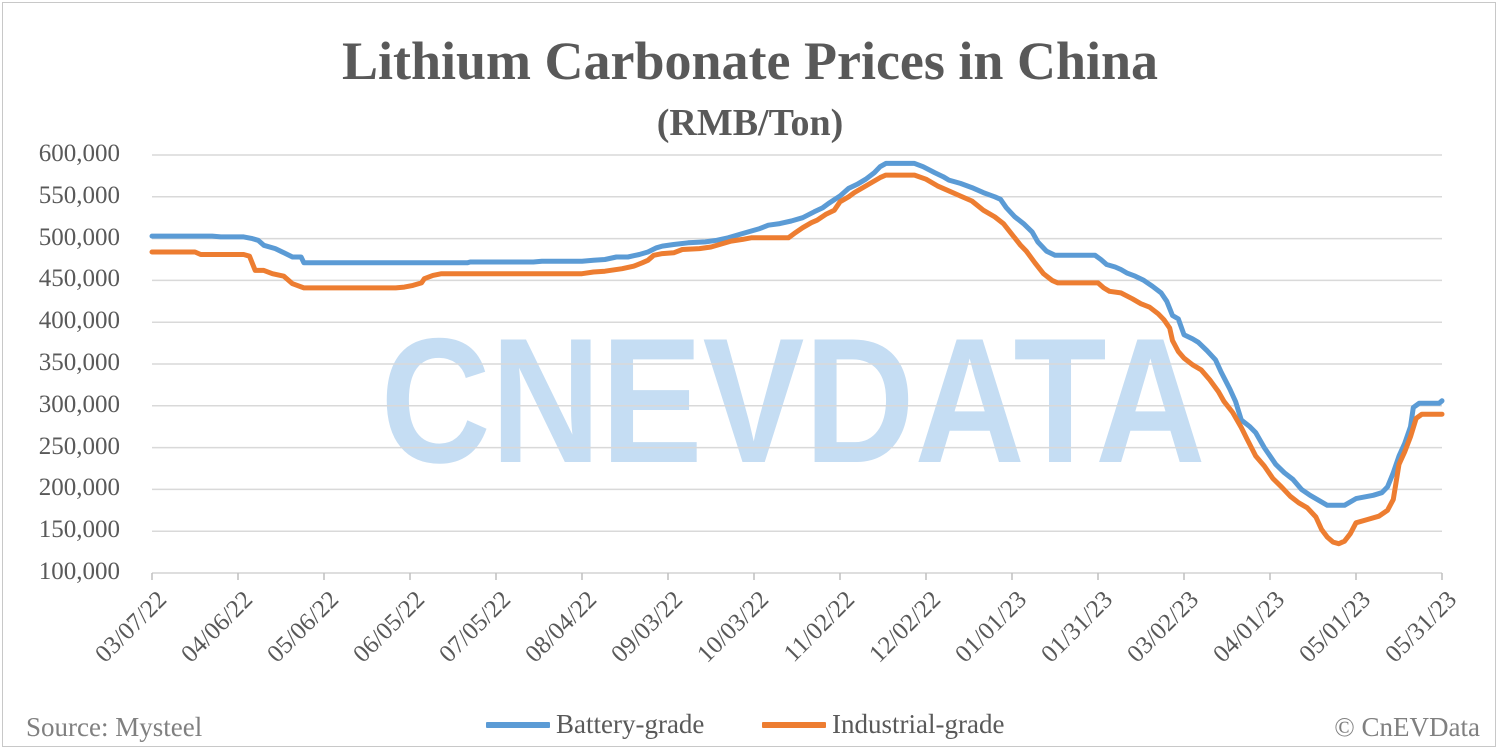 This screenshot has height=751, width=1500. I want to click on chart-subtitle: (RMB/Ton), so click(750, 123).